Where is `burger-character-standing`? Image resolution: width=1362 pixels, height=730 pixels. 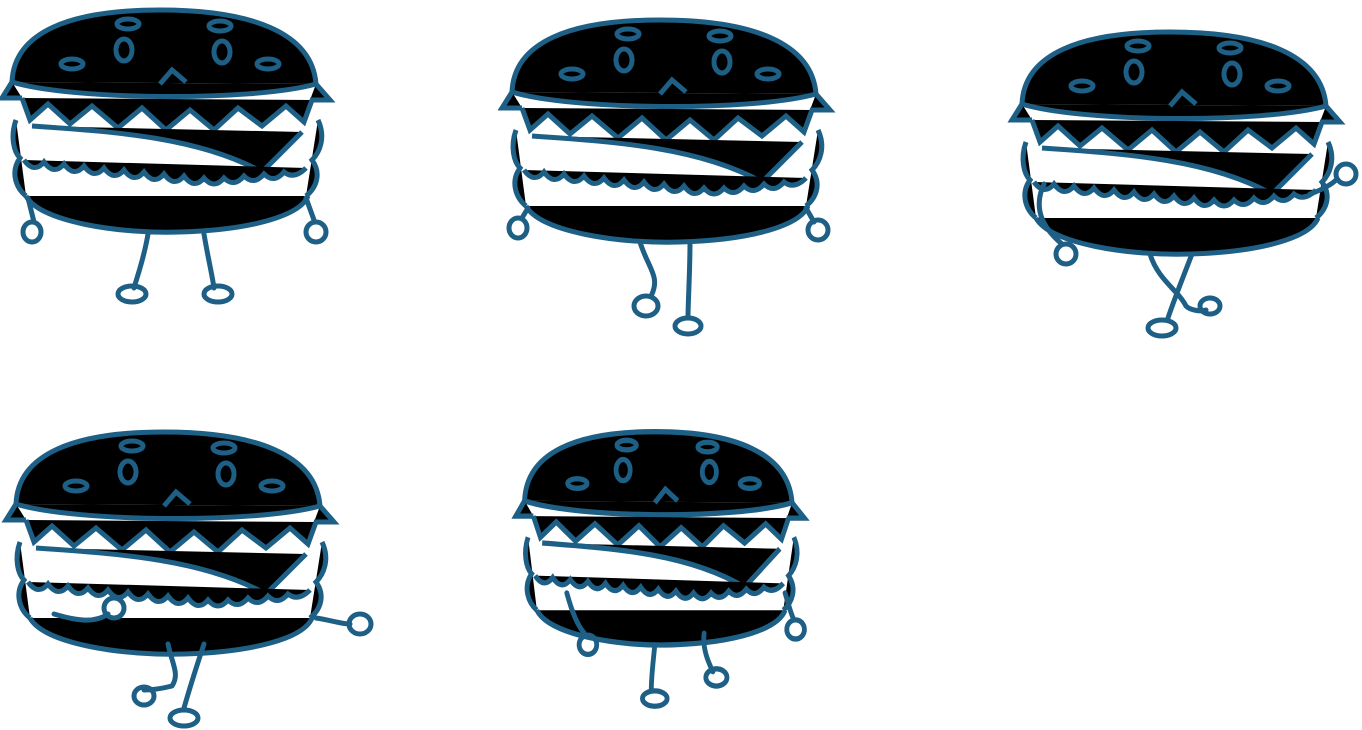
burger-character-standing is located at coordinates (166, 156).